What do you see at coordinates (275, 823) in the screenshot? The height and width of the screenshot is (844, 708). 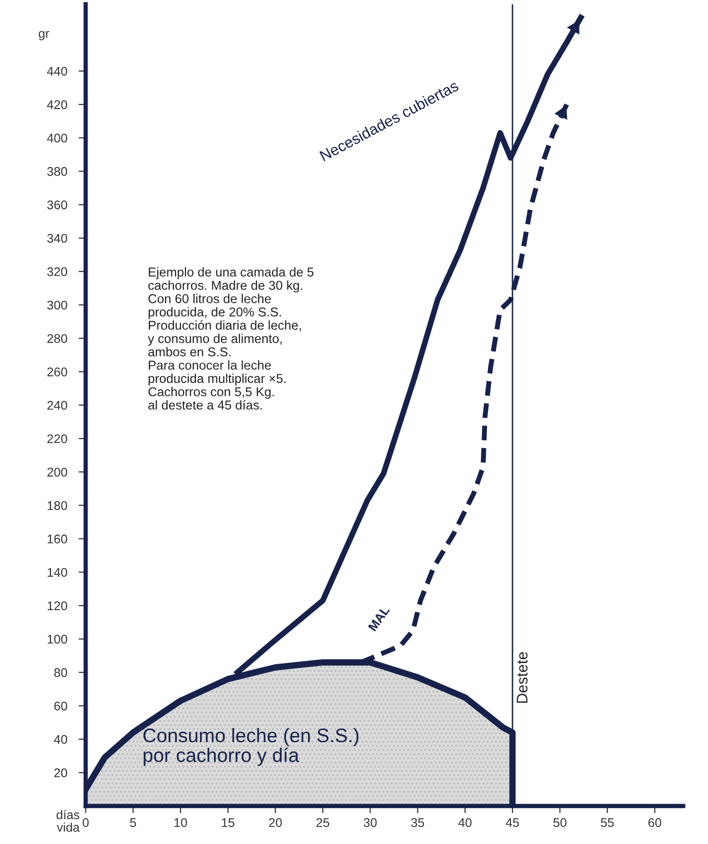 I see `x-tick-label: 20` at bounding box center [275, 823].